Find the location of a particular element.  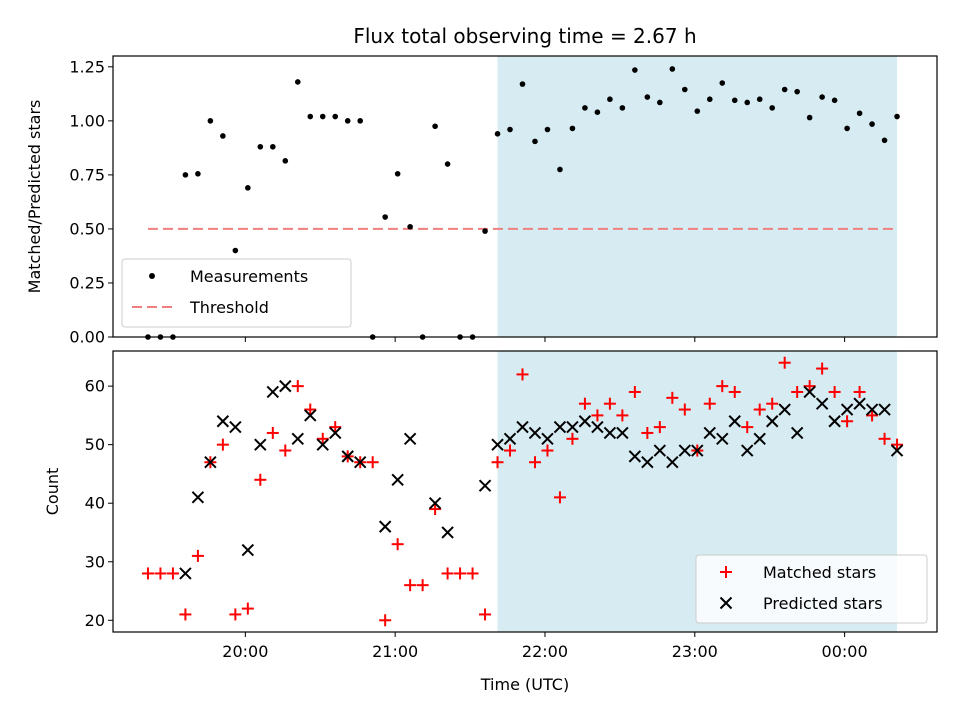

y-tick-label: 60 is located at coordinates (95, 386).